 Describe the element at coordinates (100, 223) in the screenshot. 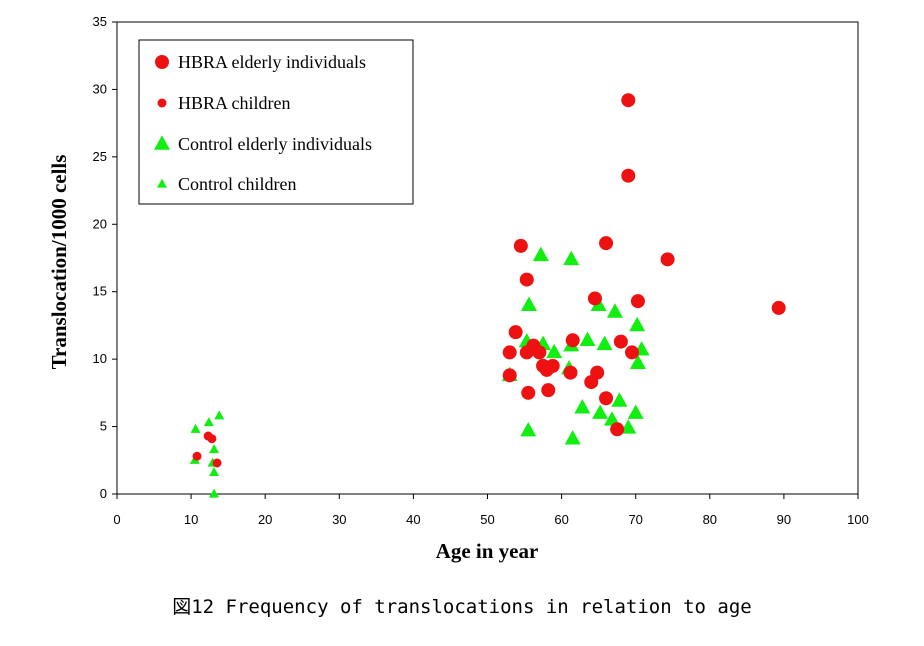

I see `y-tick-label: 20` at that location.